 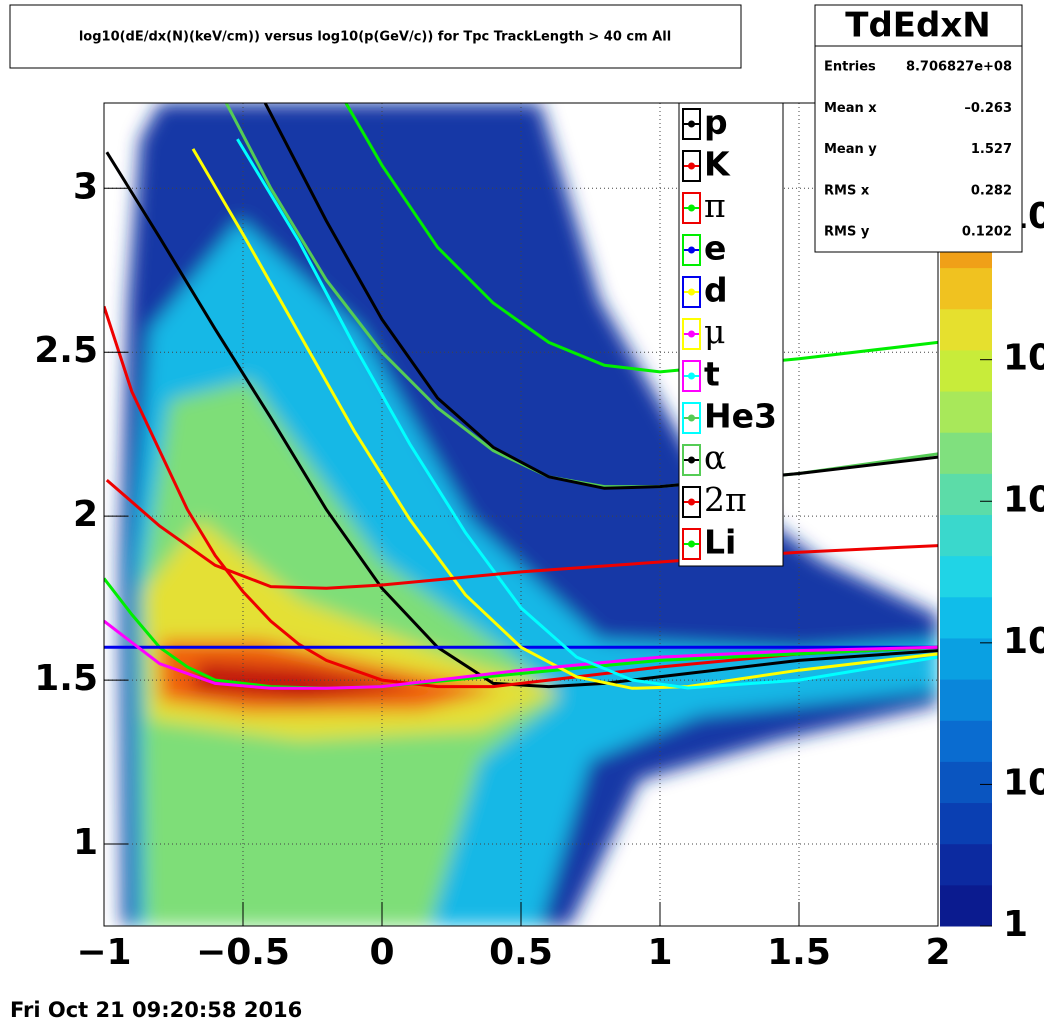 I want to click on legend-label: p, so click(x=716, y=122).